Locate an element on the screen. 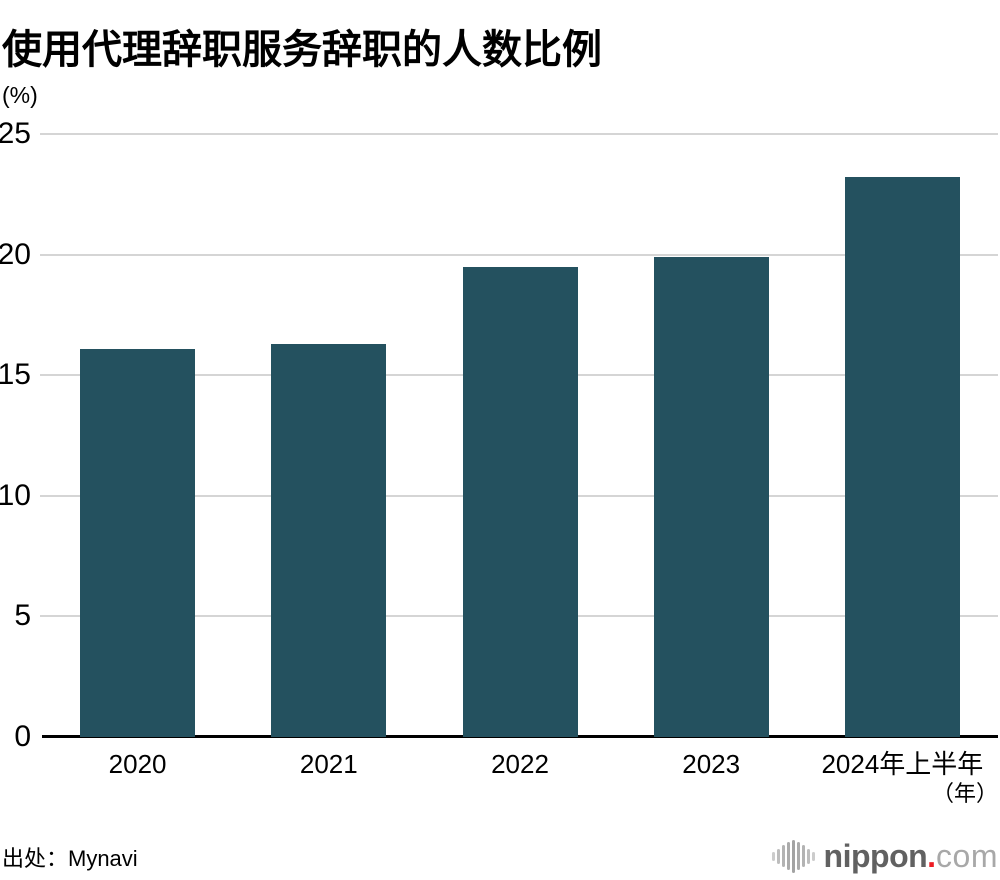  y-tick-label-5: 5 is located at coordinates (22, 616).